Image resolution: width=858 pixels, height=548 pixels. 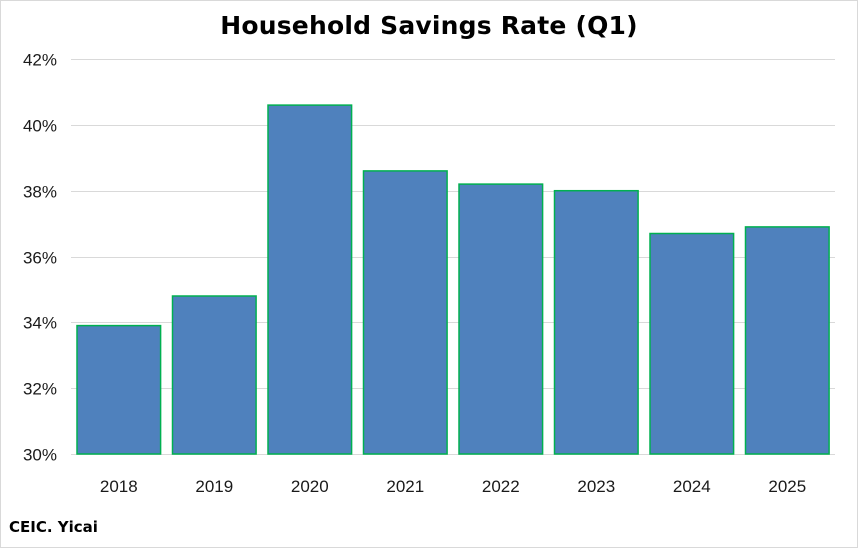 What do you see at coordinates (119, 486) in the screenshot?
I see `x-tick-label: 2018` at bounding box center [119, 486].